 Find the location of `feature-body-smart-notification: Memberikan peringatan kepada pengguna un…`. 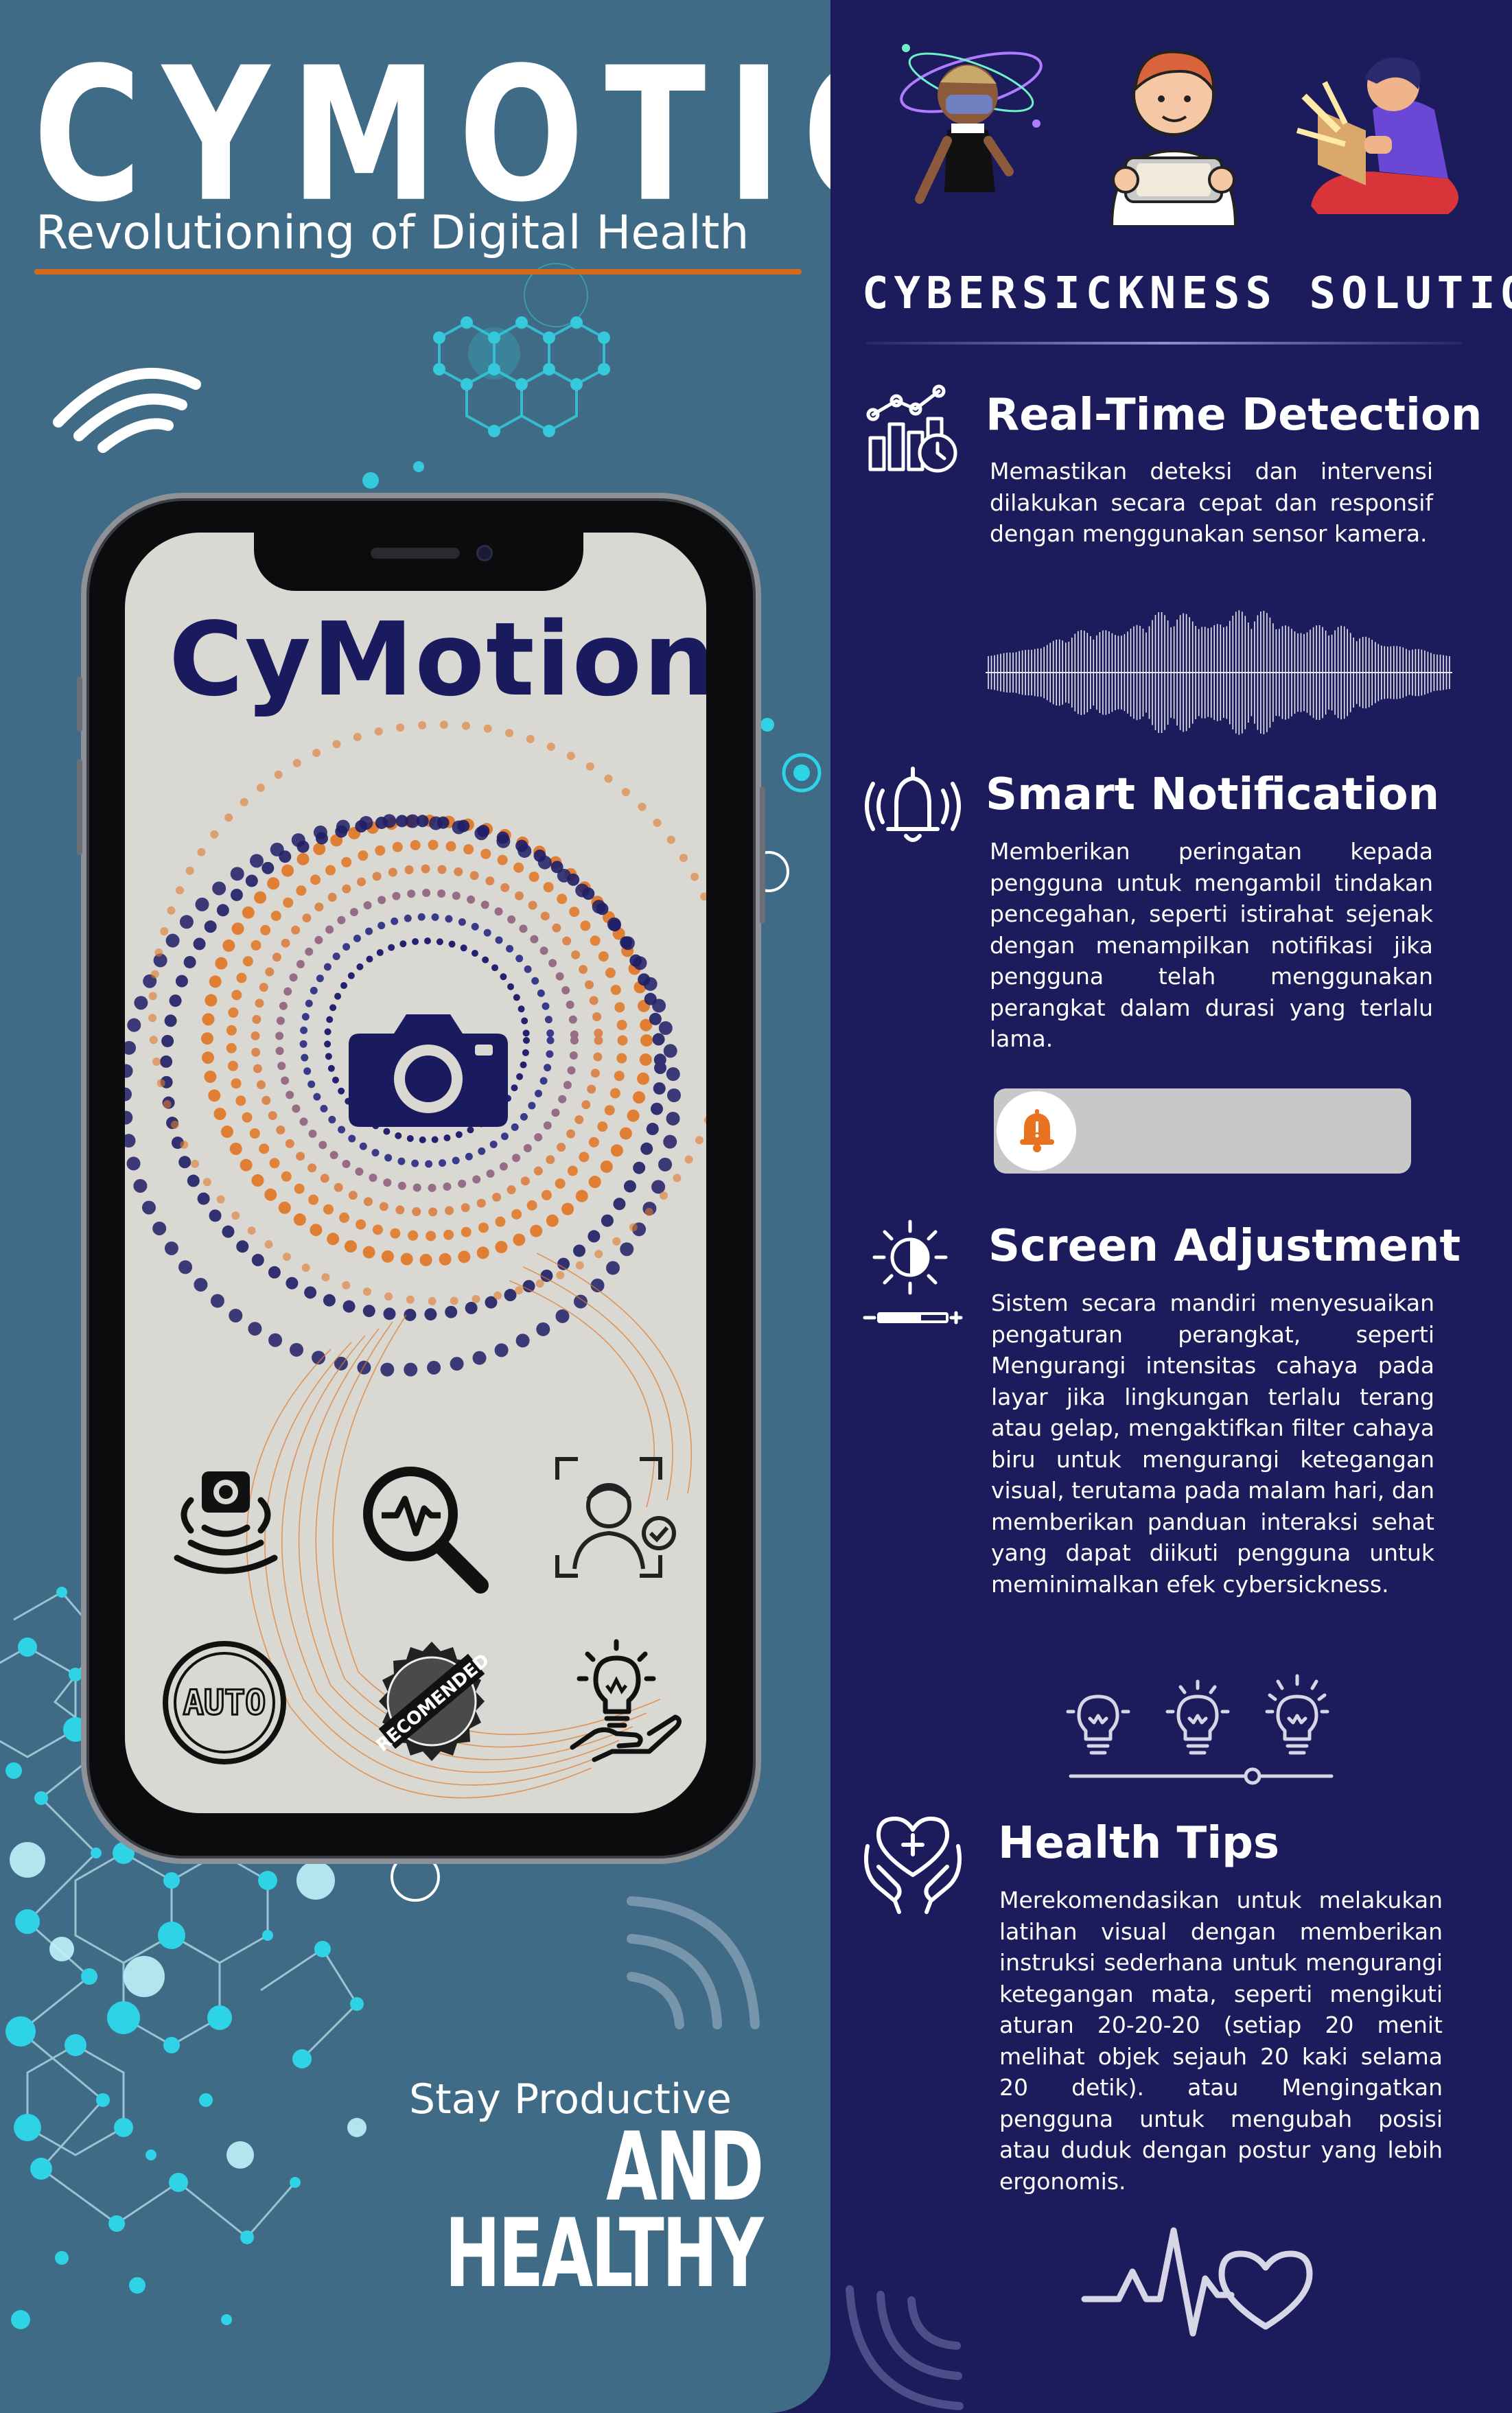

feature-body-smart-notification: Memberikan peringatan kepada pengguna un… is located at coordinates (1211, 945).